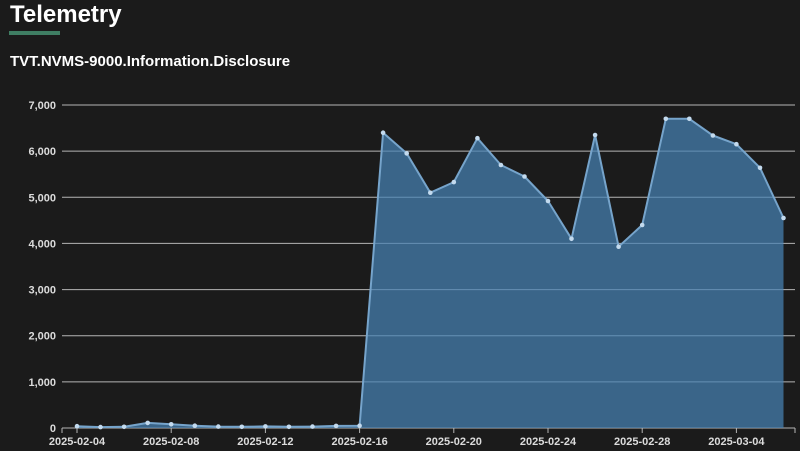 The image size is (800, 451). I want to click on page-title: Telemetry, so click(66, 14).